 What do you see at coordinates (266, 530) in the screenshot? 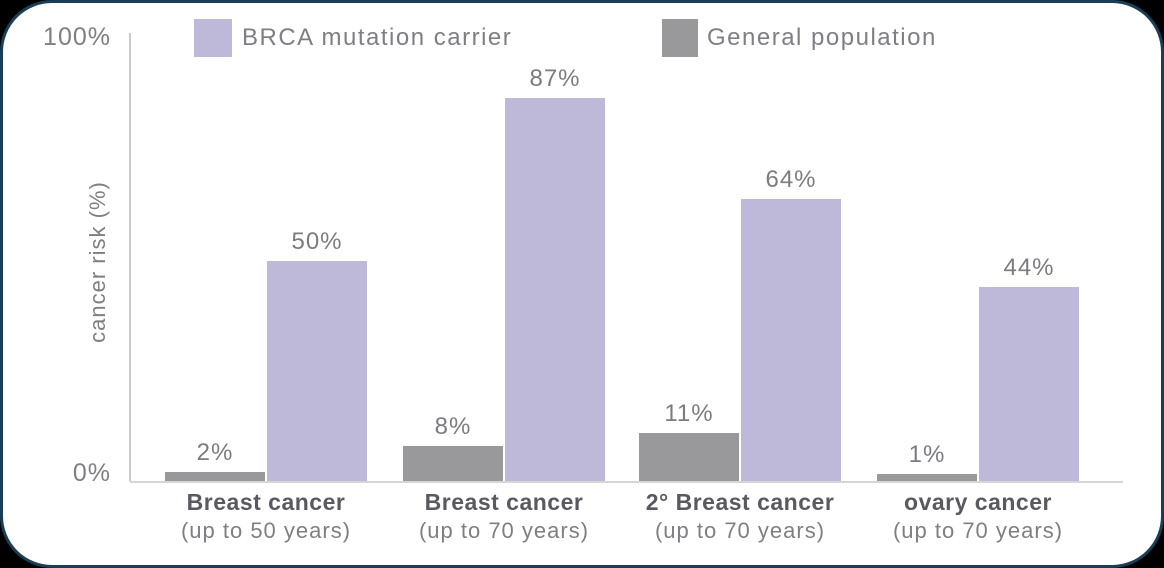
I see `category-qualifier: (up to 50 years)` at bounding box center [266, 530].